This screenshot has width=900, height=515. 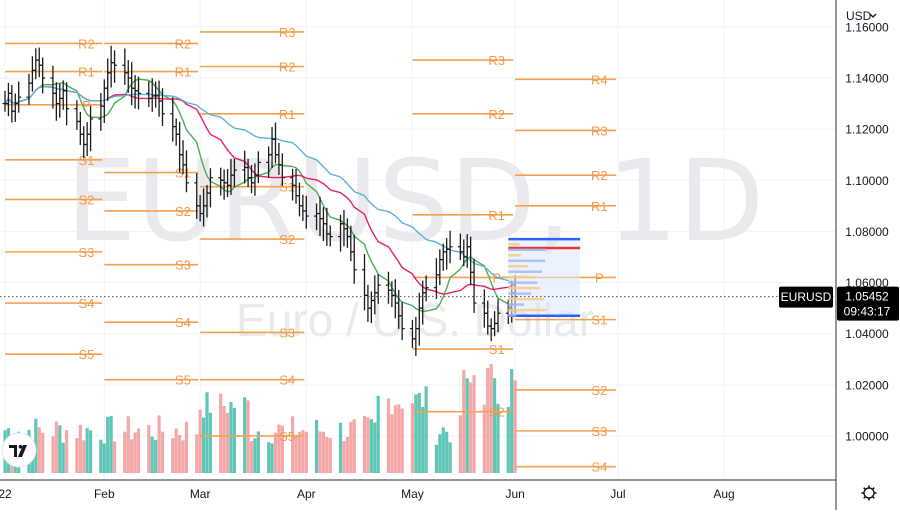 What do you see at coordinates (200, 494) in the screenshot?
I see `time-tick-label: Mar` at bounding box center [200, 494].